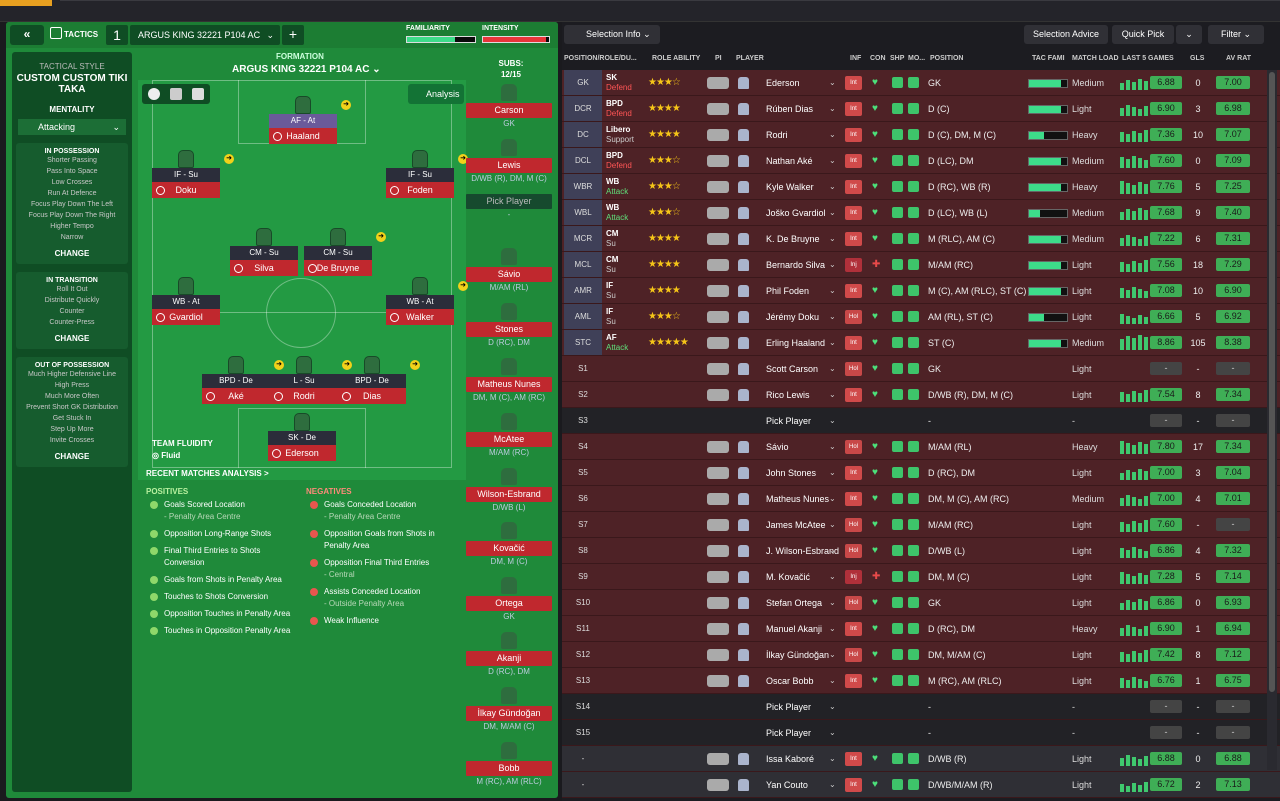 The image size is (1280, 801). I want to click on col-goals: GLS, so click(1197, 58).